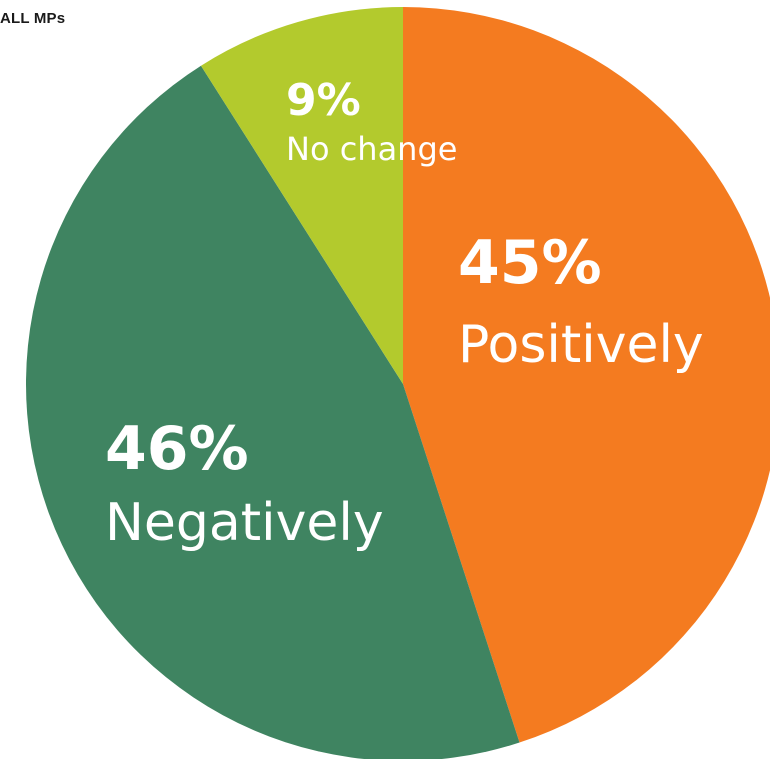 The image size is (770, 759). What do you see at coordinates (244, 523) in the screenshot?
I see `slice-category-label: Negatively` at bounding box center [244, 523].